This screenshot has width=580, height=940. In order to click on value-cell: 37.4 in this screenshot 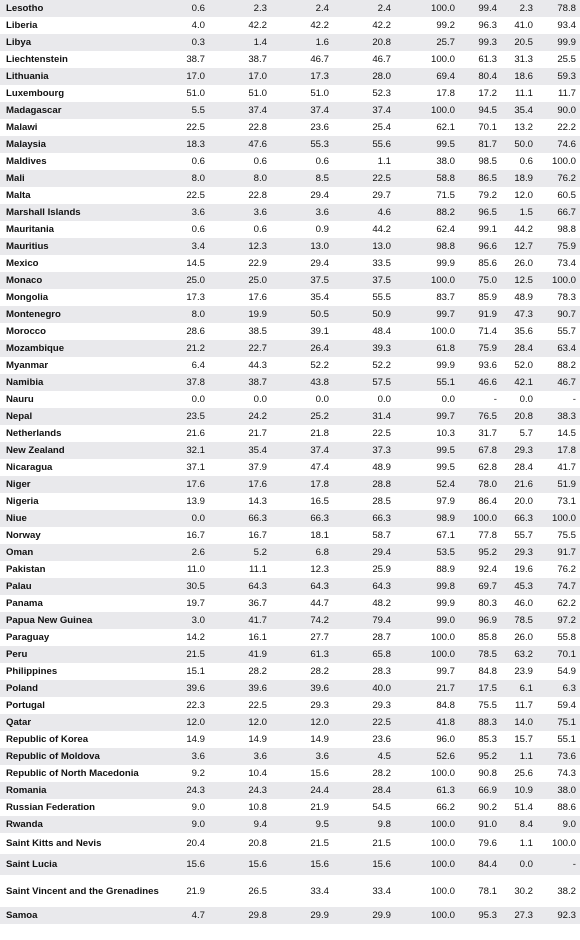, I will do `click(240, 110)`.